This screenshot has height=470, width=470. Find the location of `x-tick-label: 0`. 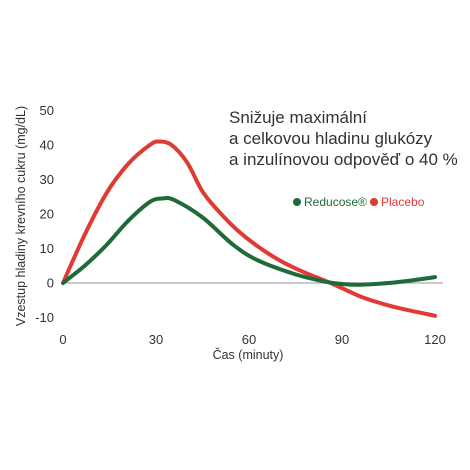

x-tick-label: 0 is located at coordinates (62, 339).